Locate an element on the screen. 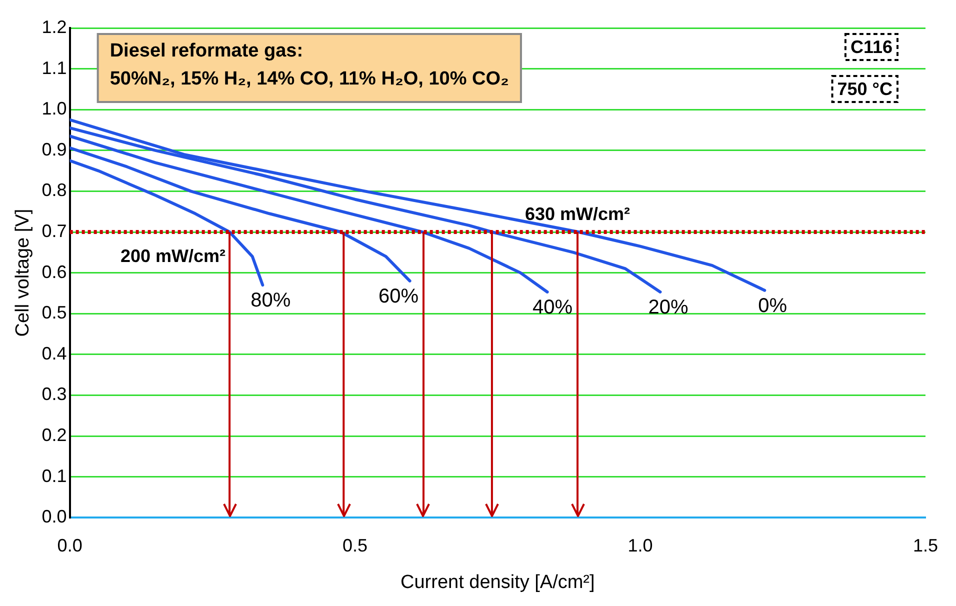 The width and height of the screenshot is (956, 606). y-tick-label: 0.0 is located at coordinates (54, 516).